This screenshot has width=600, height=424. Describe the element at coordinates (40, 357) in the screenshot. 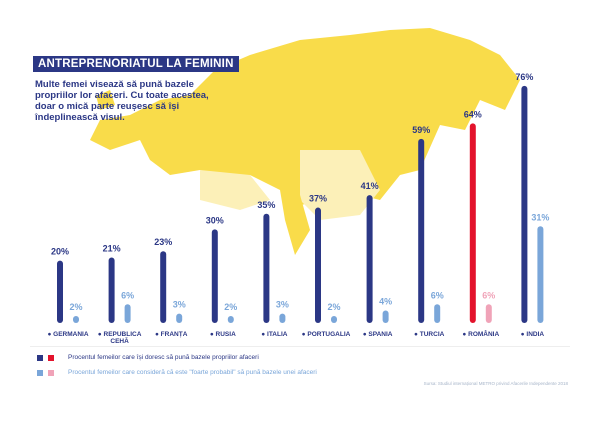

I see `legend-swatch-dark` at that location.